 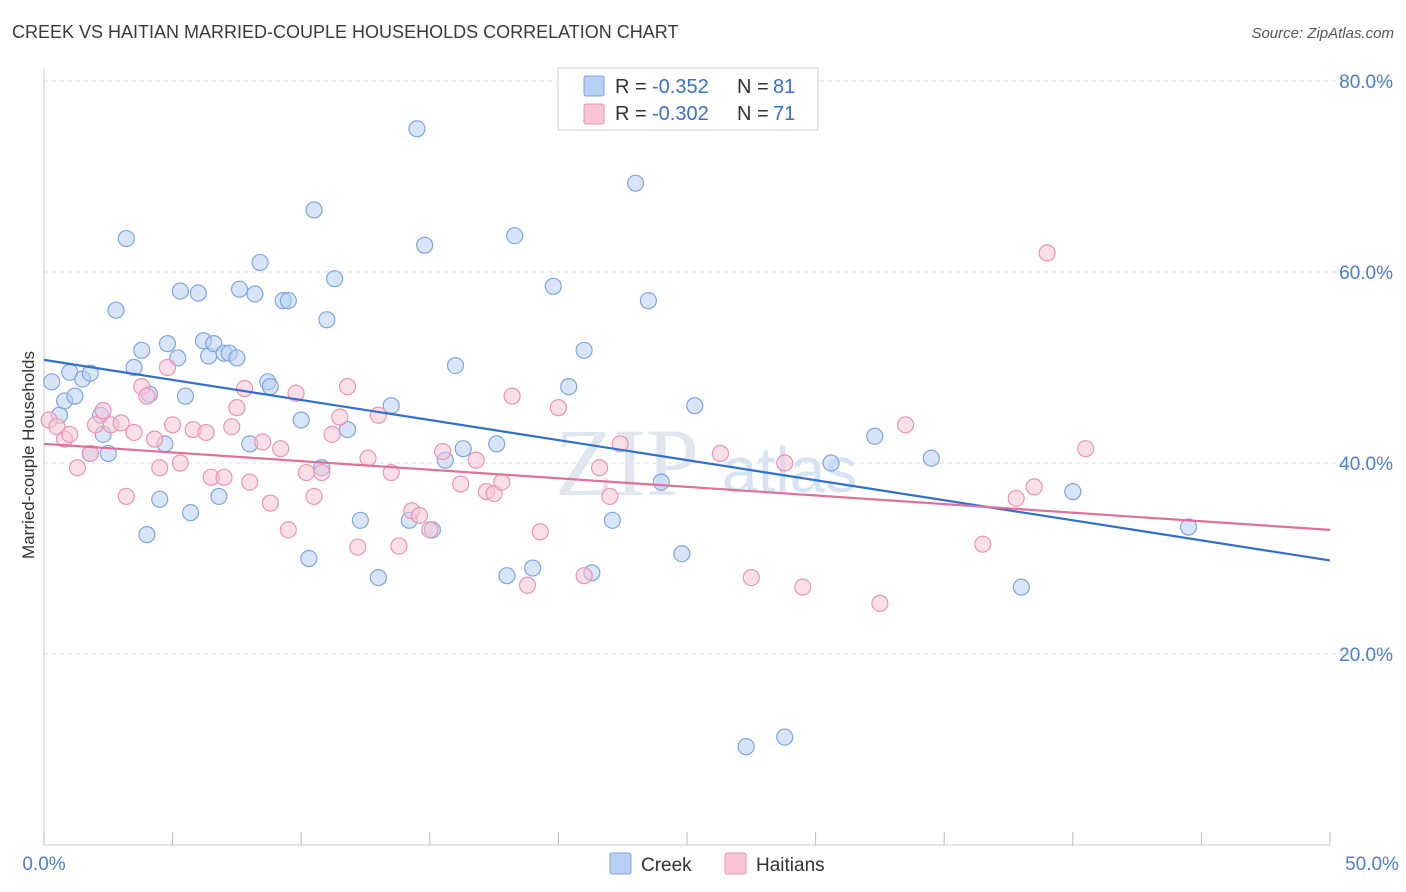 What do you see at coordinates (28, 455) in the screenshot?
I see `y-axis-label: Married-couple Households` at bounding box center [28, 455].